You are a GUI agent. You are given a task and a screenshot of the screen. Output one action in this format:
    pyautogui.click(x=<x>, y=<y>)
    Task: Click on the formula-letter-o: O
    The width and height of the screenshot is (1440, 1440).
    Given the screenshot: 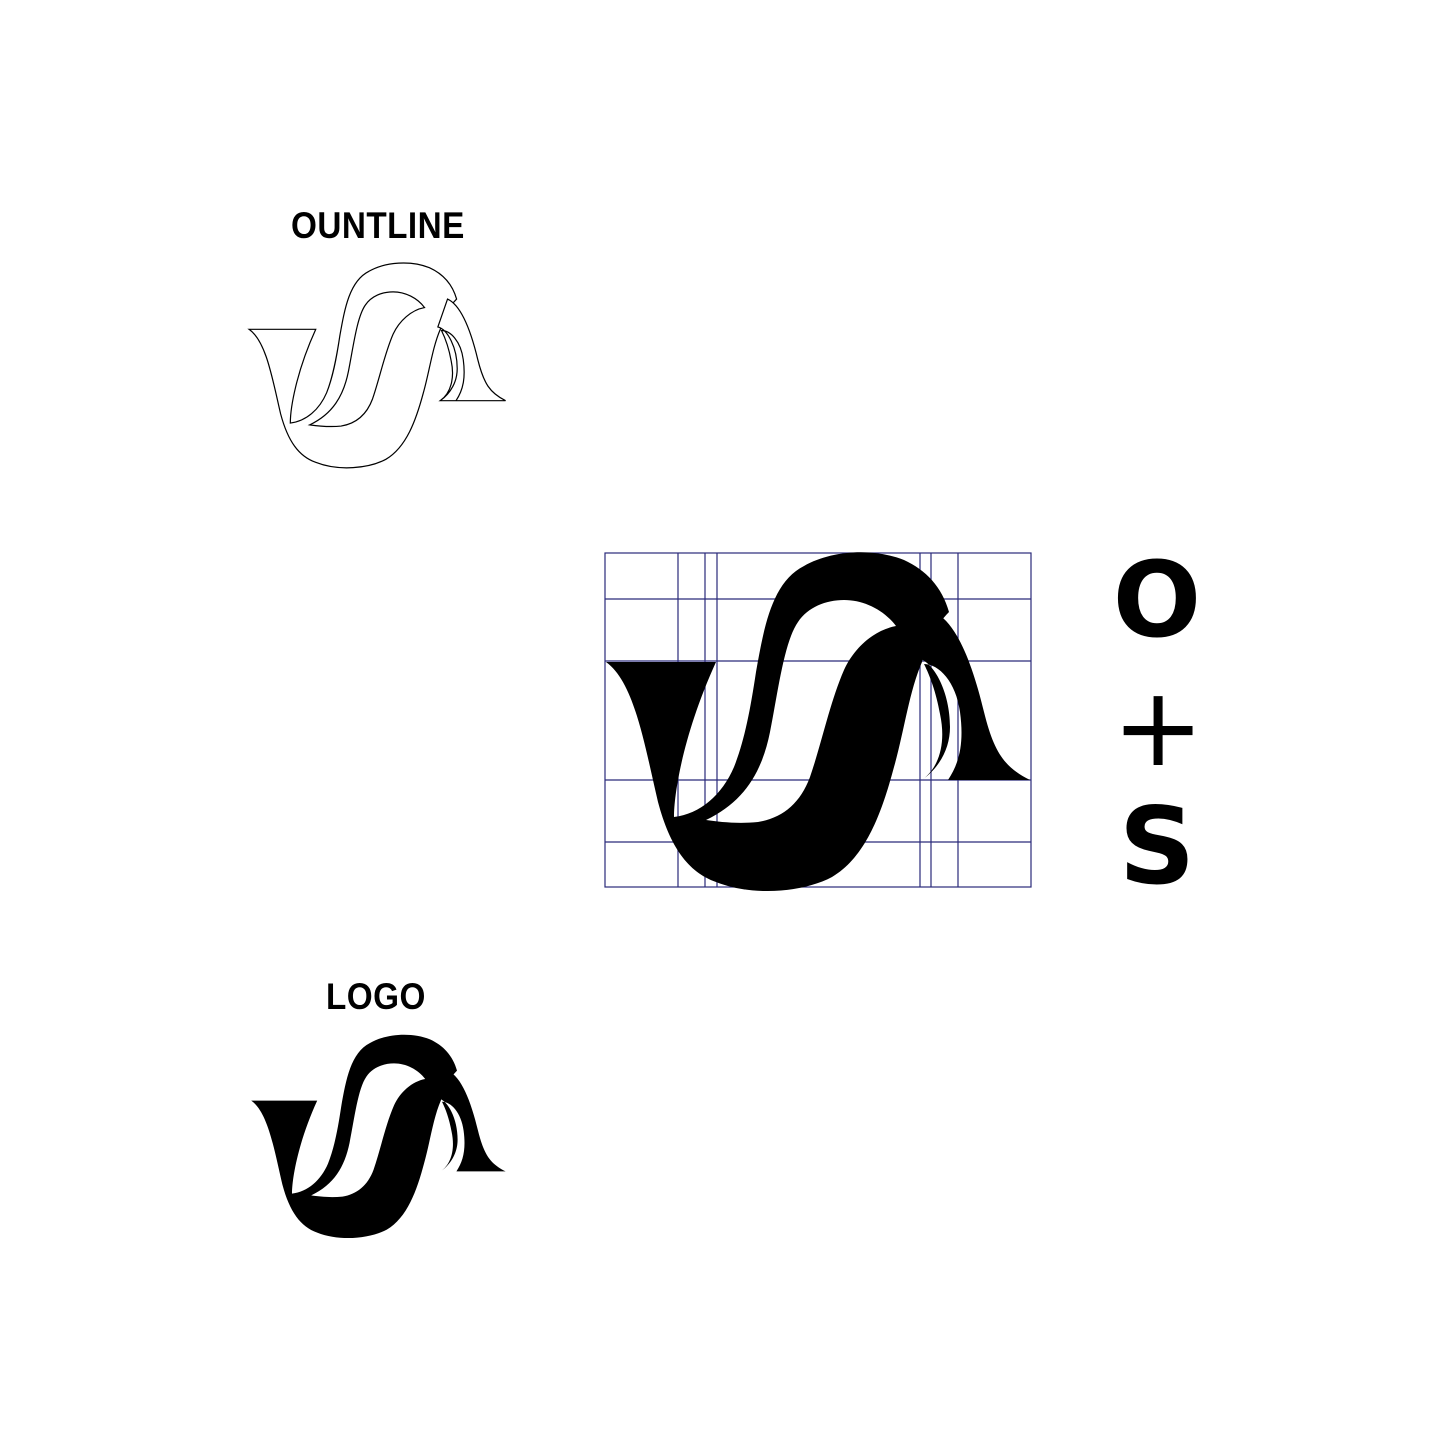 What is the action you would take?
    pyautogui.click(x=1157, y=600)
    